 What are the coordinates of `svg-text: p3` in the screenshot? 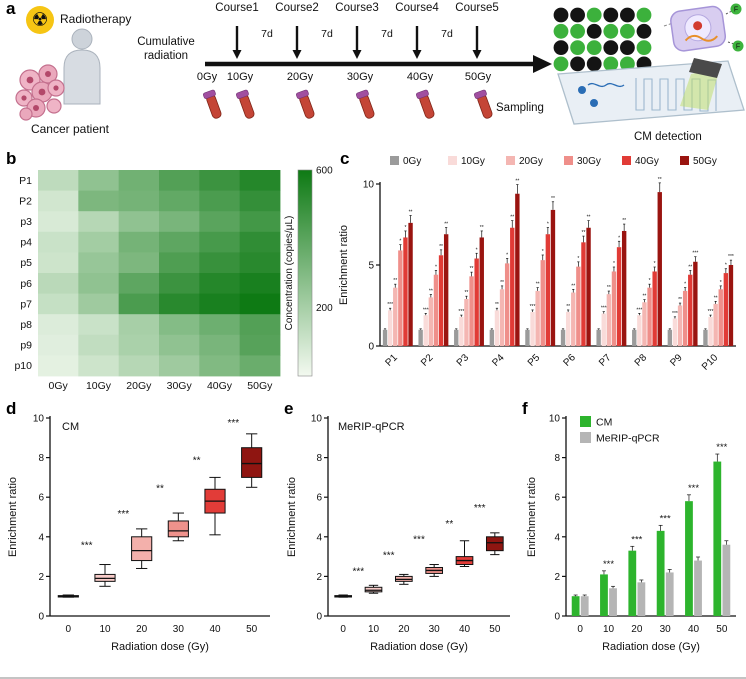 It's located at (26, 222).